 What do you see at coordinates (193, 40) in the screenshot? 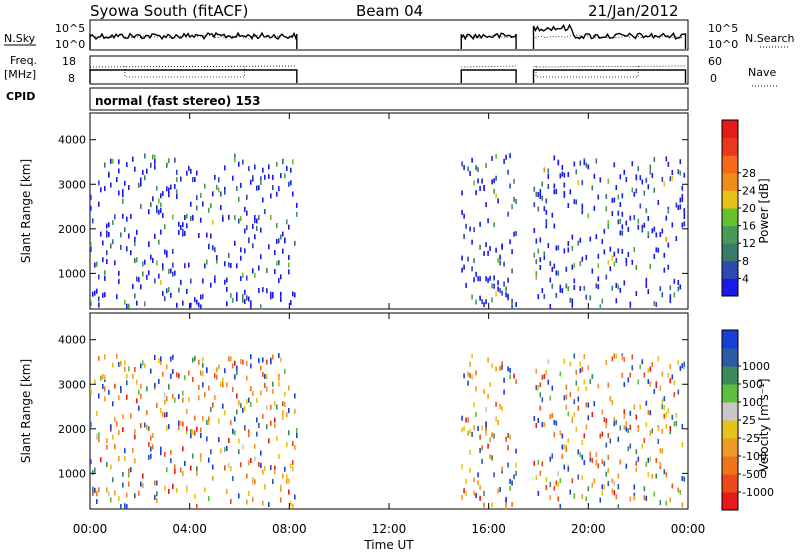
I see `nsky-trace` at bounding box center [193, 40].